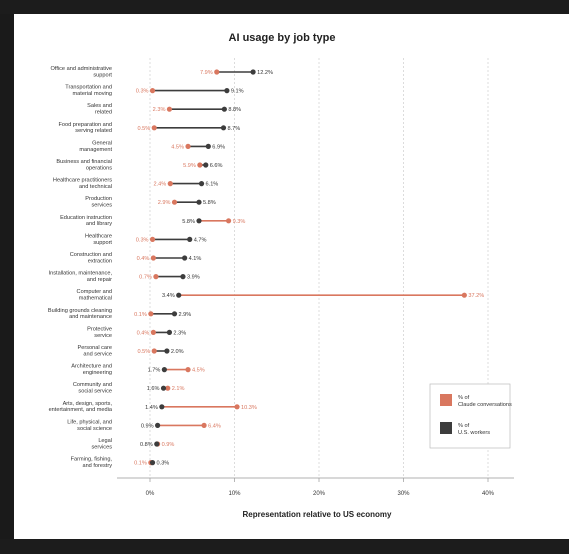 The width and height of the screenshot is (569, 554). What do you see at coordinates (216, 166) in the screenshot?
I see `workers-value-label: 6.6%` at bounding box center [216, 166].